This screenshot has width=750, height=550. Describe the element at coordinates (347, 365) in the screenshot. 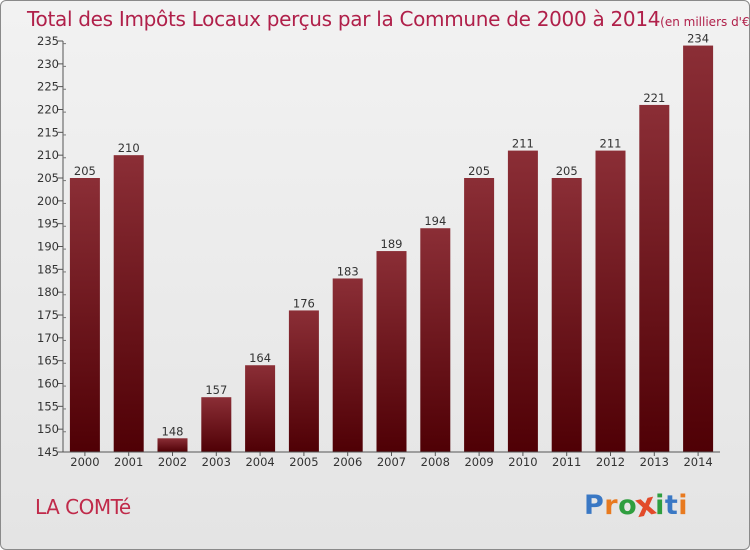

I see `bar-2006` at that location.